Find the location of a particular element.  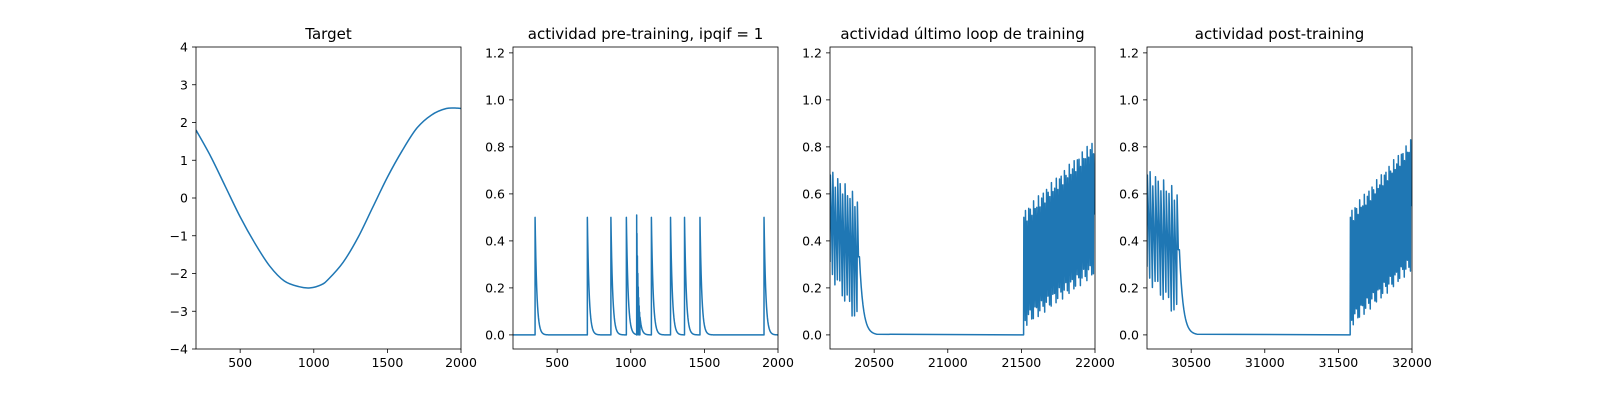

x-tick-label: 21000 is located at coordinates (948, 362).